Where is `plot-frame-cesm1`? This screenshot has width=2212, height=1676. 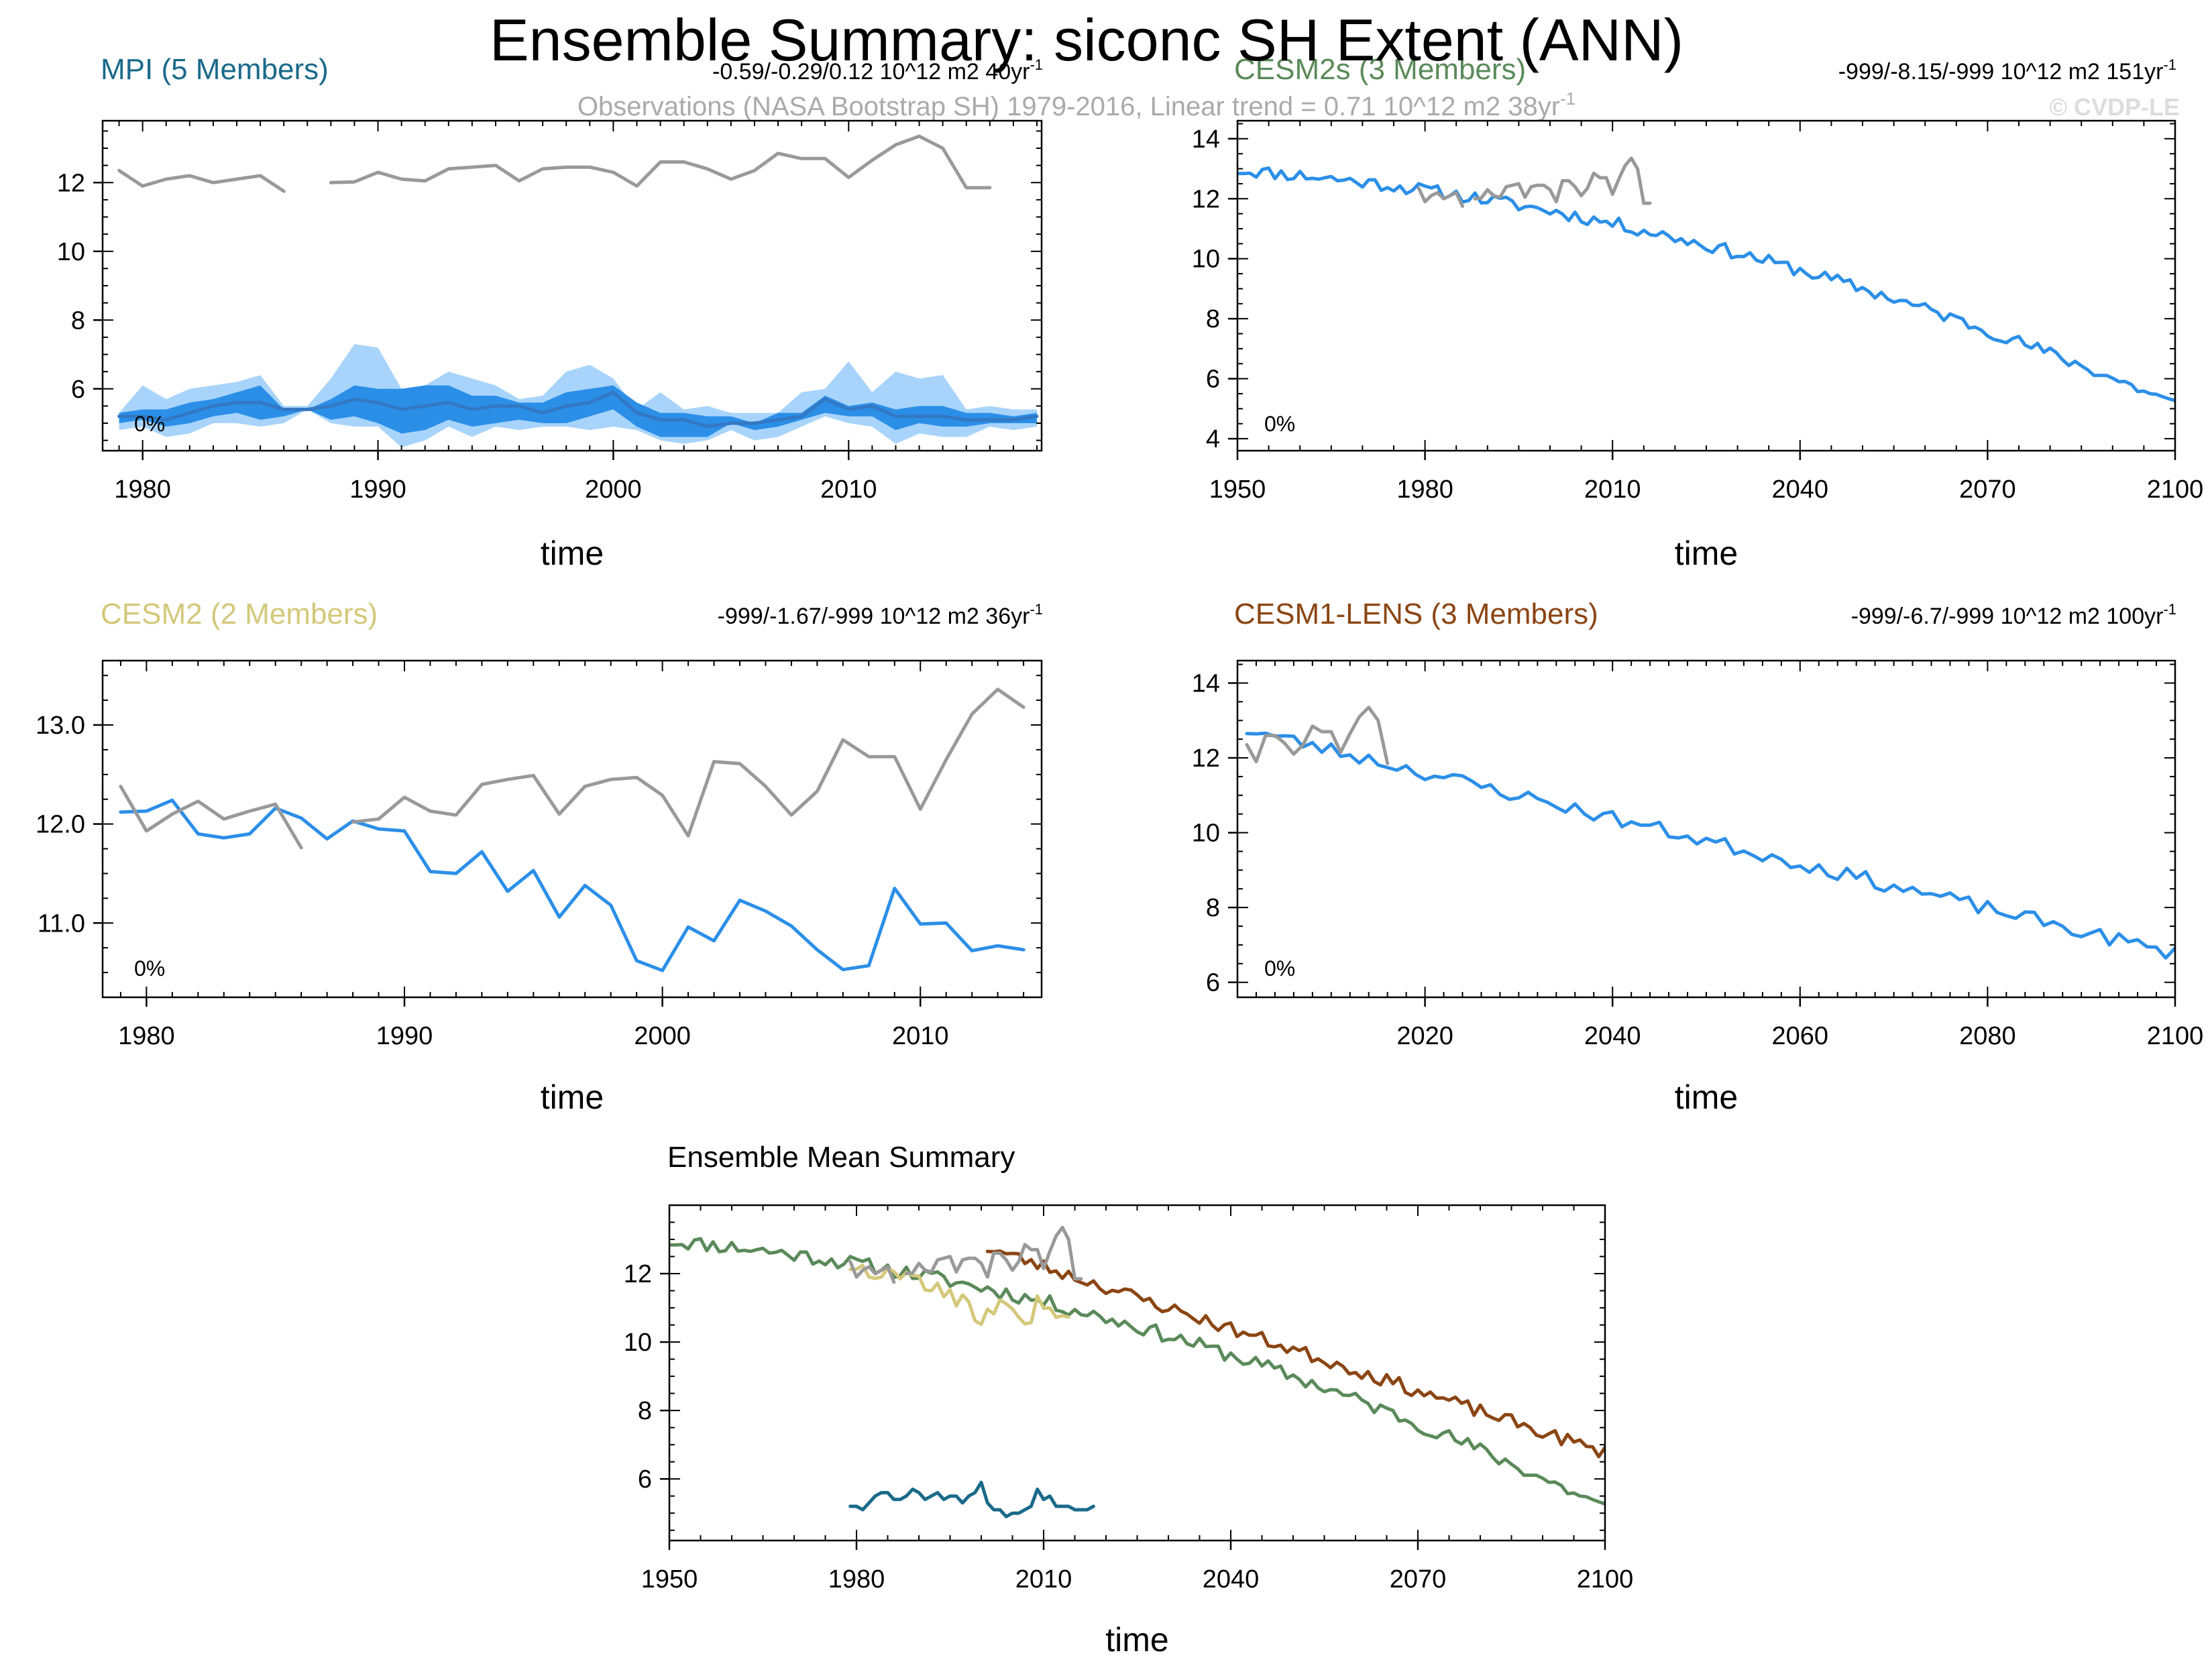 plot-frame-cesm1 is located at coordinates (1706, 829).